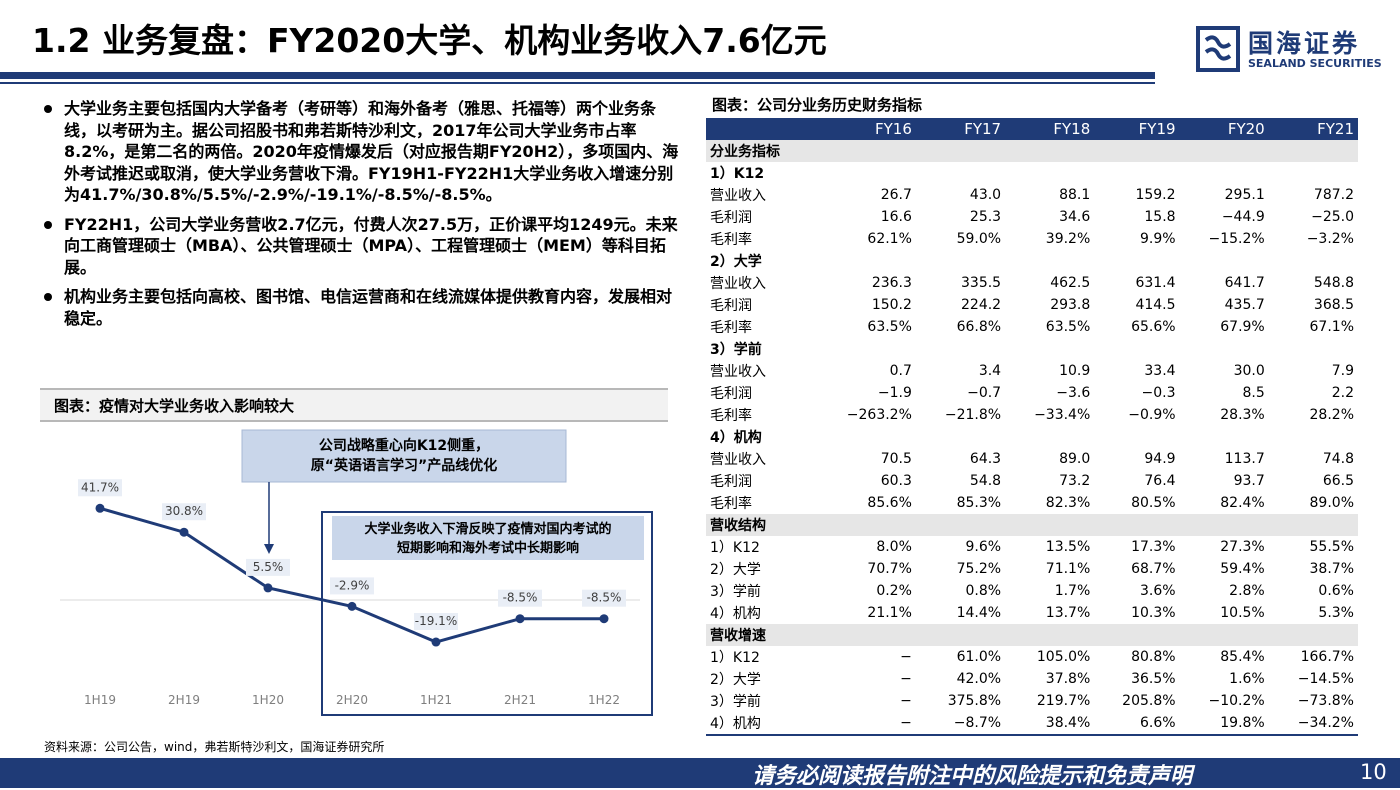 The width and height of the screenshot is (1400, 790). I want to click on table-cell: 85.3%, so click(979, 503).